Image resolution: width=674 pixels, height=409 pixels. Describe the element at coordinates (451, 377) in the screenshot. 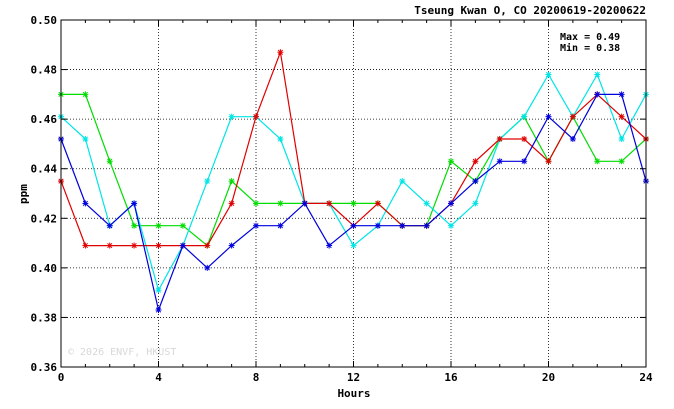

I see `x-tick-label: 16` at that location.